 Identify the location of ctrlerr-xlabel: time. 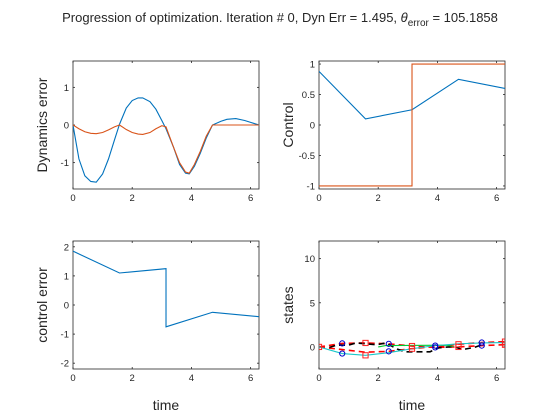
(166, 405).